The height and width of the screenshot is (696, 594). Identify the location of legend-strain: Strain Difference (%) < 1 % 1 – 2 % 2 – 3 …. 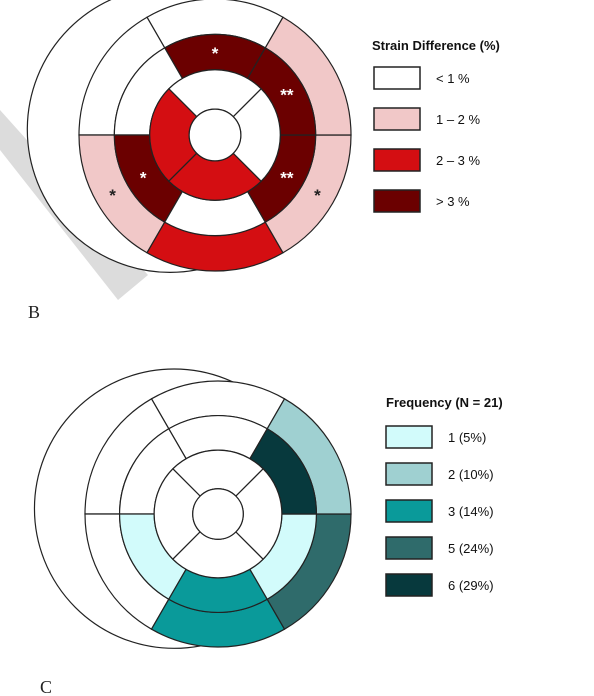
(436, 125).